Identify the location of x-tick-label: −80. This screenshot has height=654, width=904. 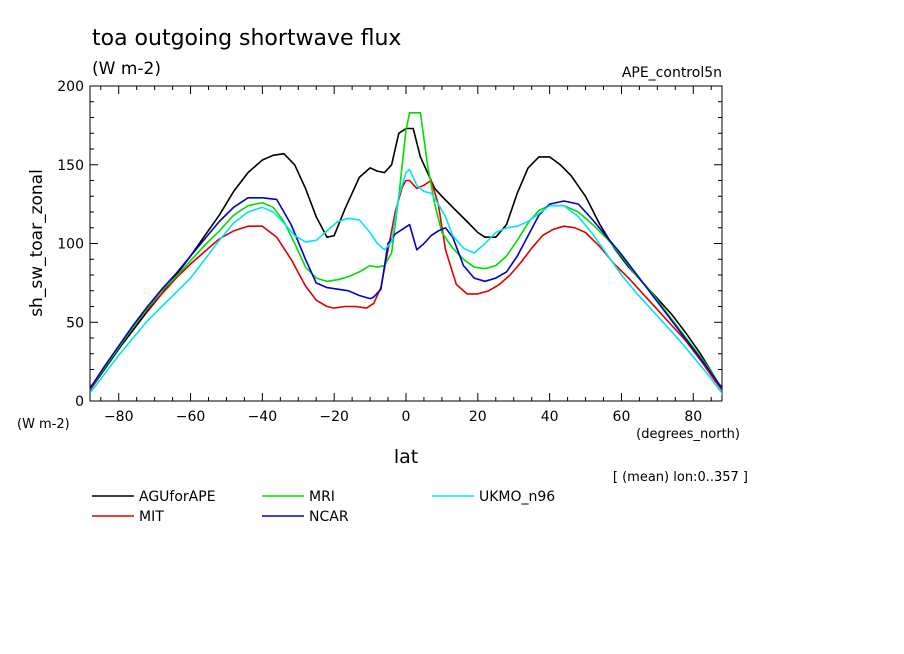
(119, 417).